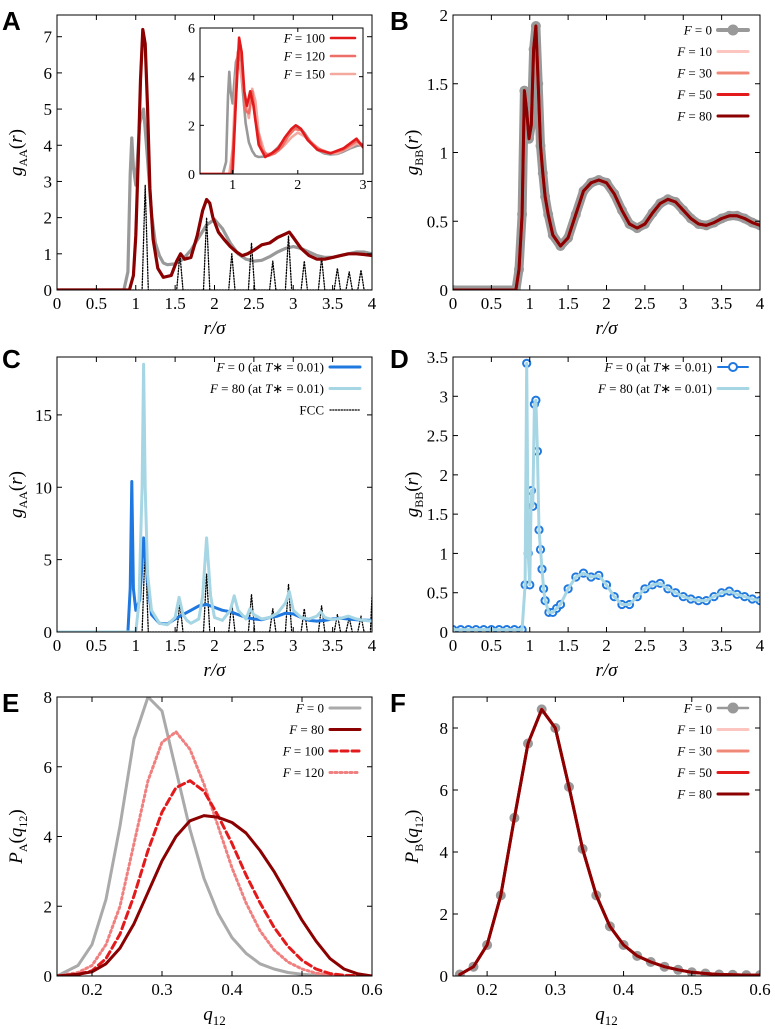  What do you see at coordinates (10, 703) in the screenshot?
I see `panel-label: E` at bounding box center [10, 703].